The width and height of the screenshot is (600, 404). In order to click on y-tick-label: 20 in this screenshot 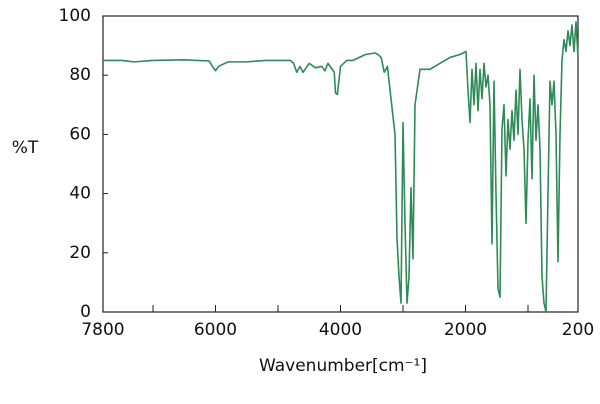, I will do `click(80, 253)`.